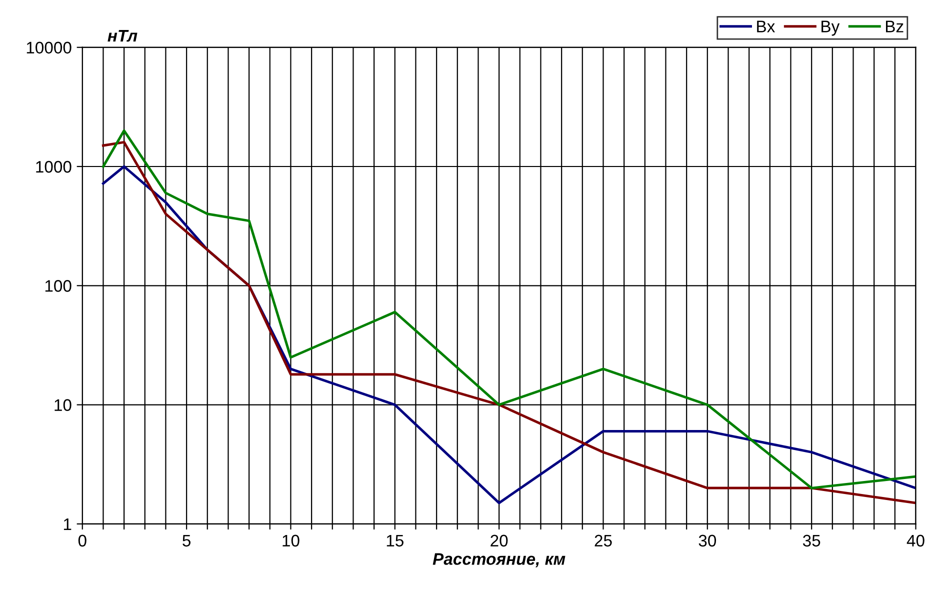 The image size is (947, 592). I want to click on x-tick-label: 35, so click(811, 540).